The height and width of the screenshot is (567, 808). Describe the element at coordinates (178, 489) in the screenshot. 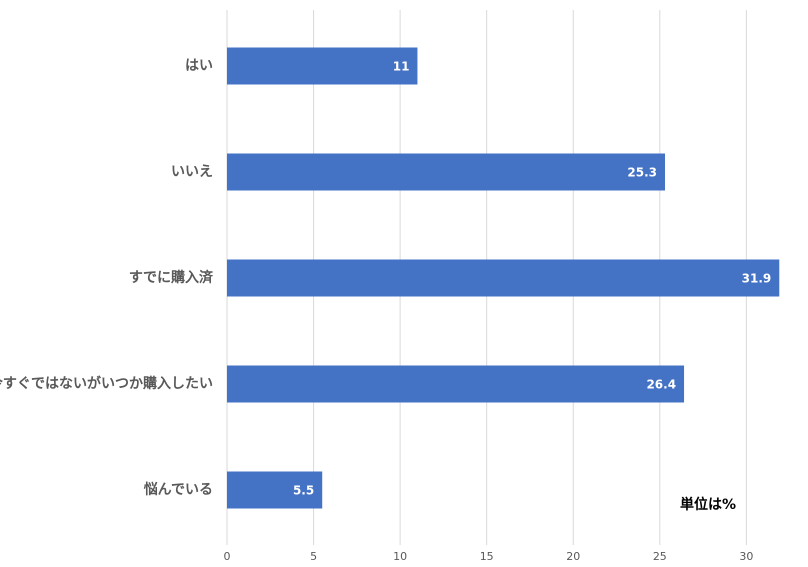

I see `y-tick-label: 悩んでいる` at that location.